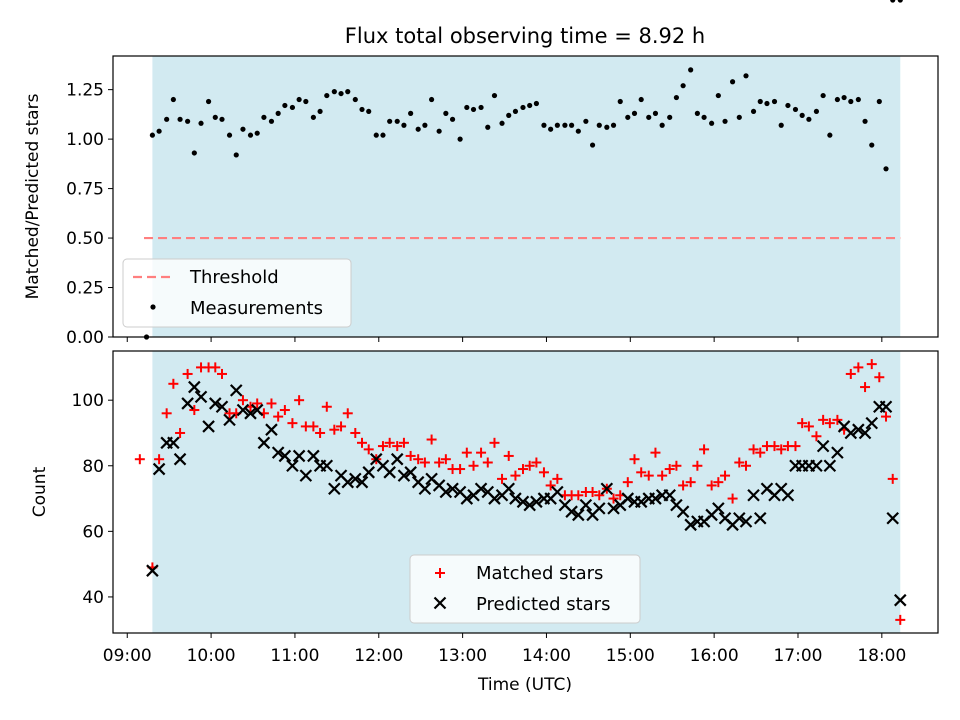 The image size is (960, 720). I want to click on x-tick-label: 16:00, so click(714, 656).